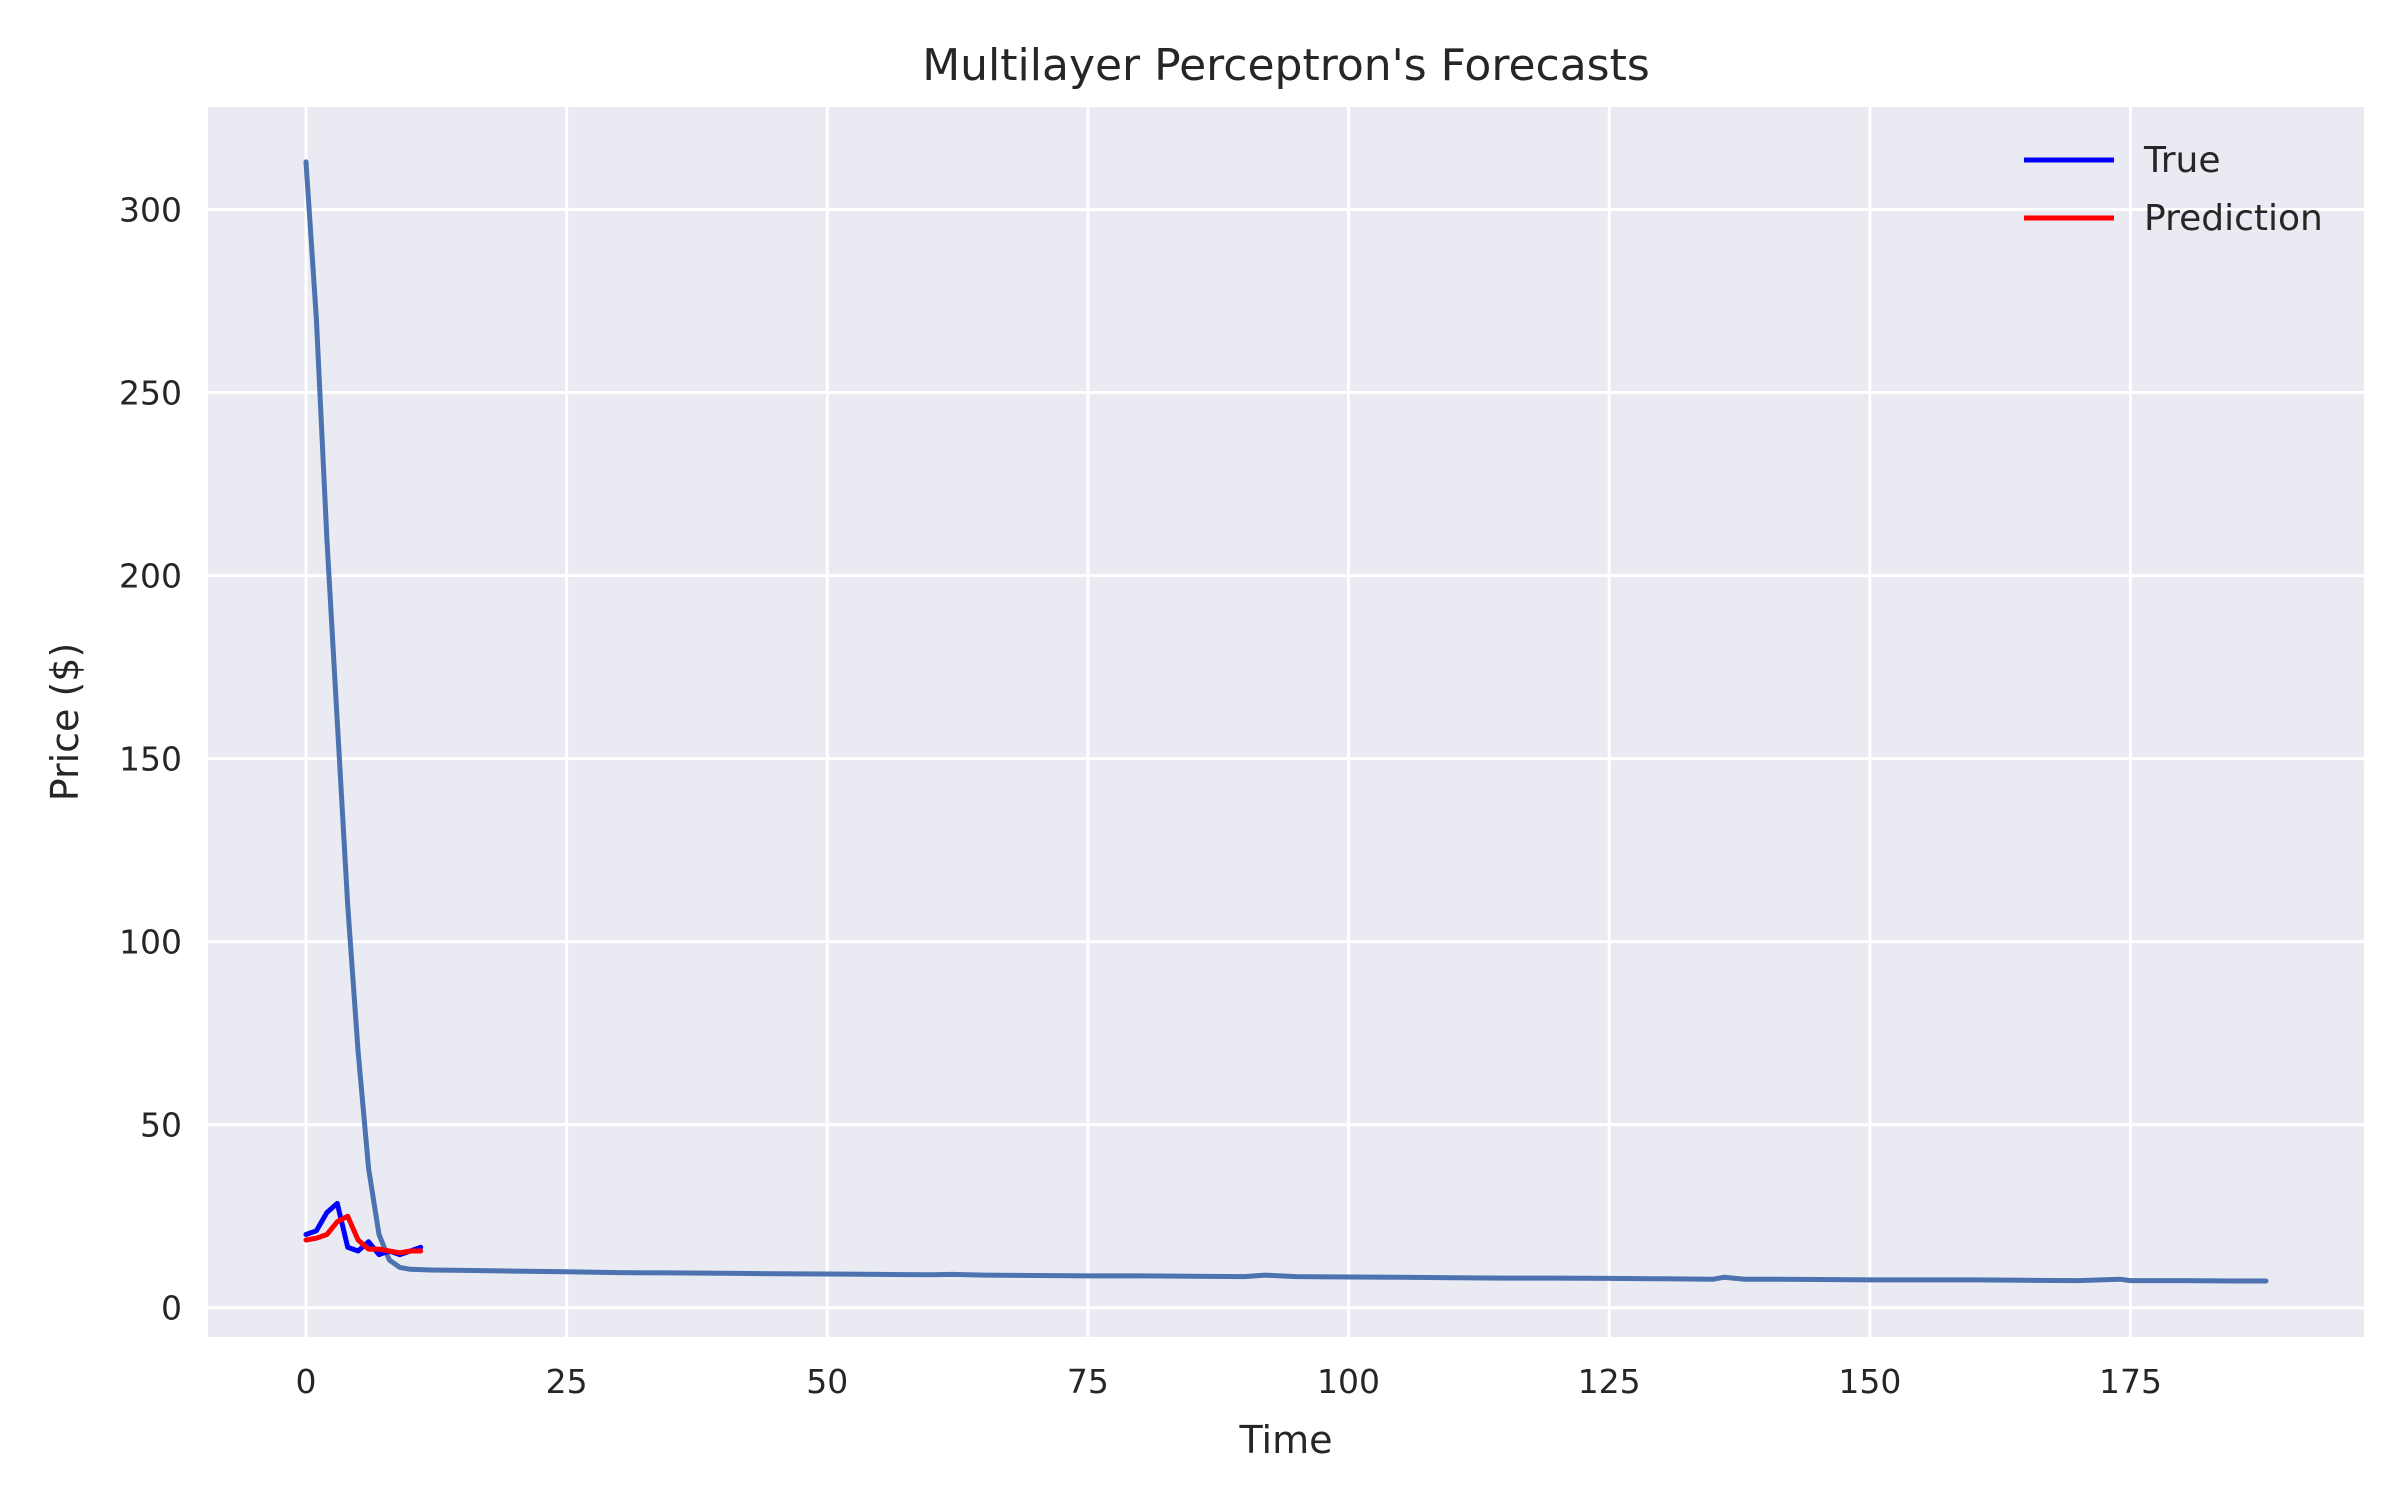 This screenshot has width=2400, height=1500. What do you see at coordinates (171, 1308) in the screenshot?
I see `y-tick-label: 0` at bounding box center [171, 1308].